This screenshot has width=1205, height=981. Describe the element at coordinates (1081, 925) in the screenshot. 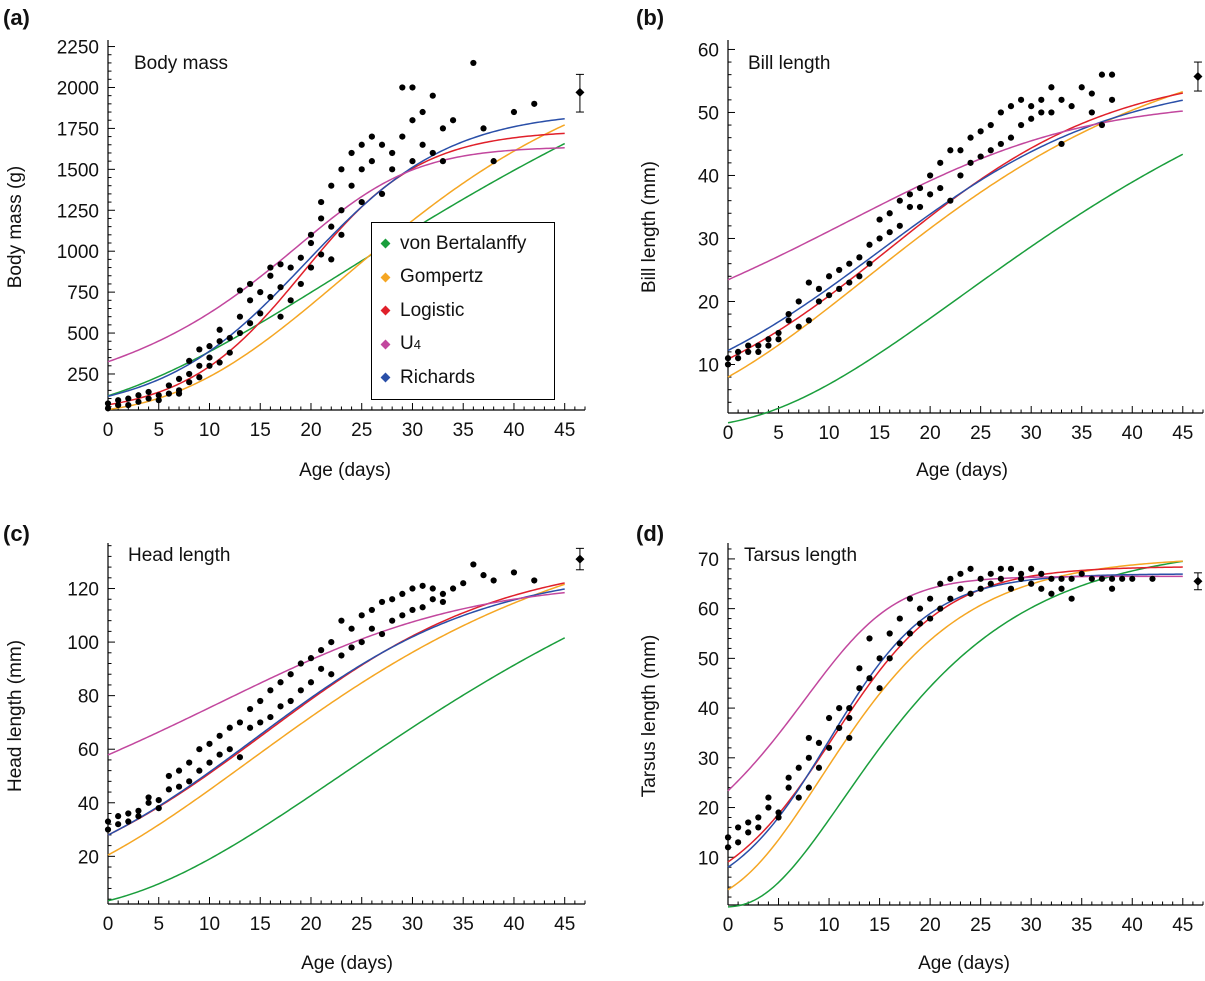

I see `x-tick-label-tarsus-length: 35` at that location.